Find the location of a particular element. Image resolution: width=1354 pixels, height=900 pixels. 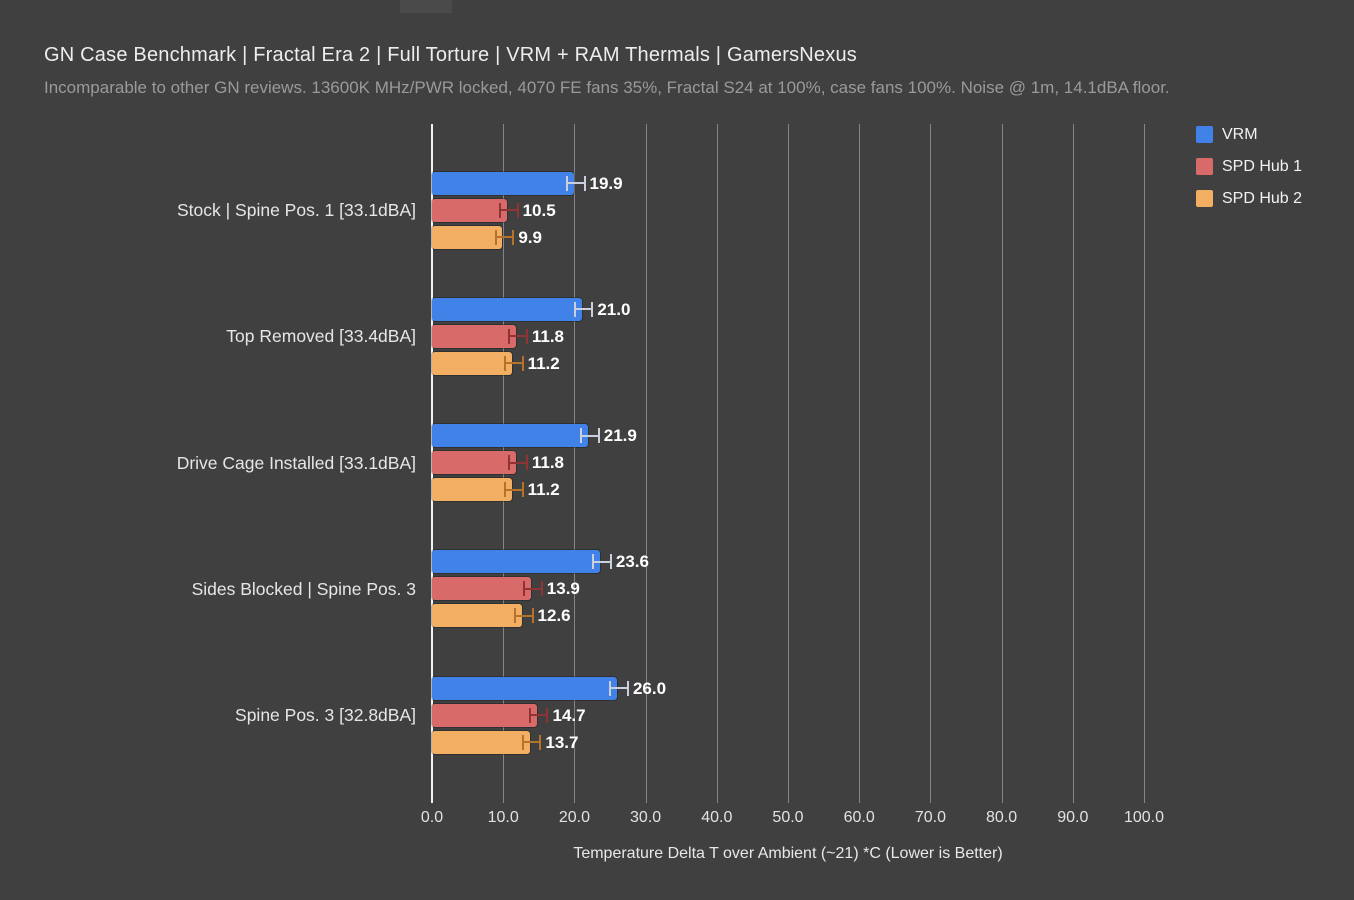

value-label: 26.0 is located at coordinates (649, 688).